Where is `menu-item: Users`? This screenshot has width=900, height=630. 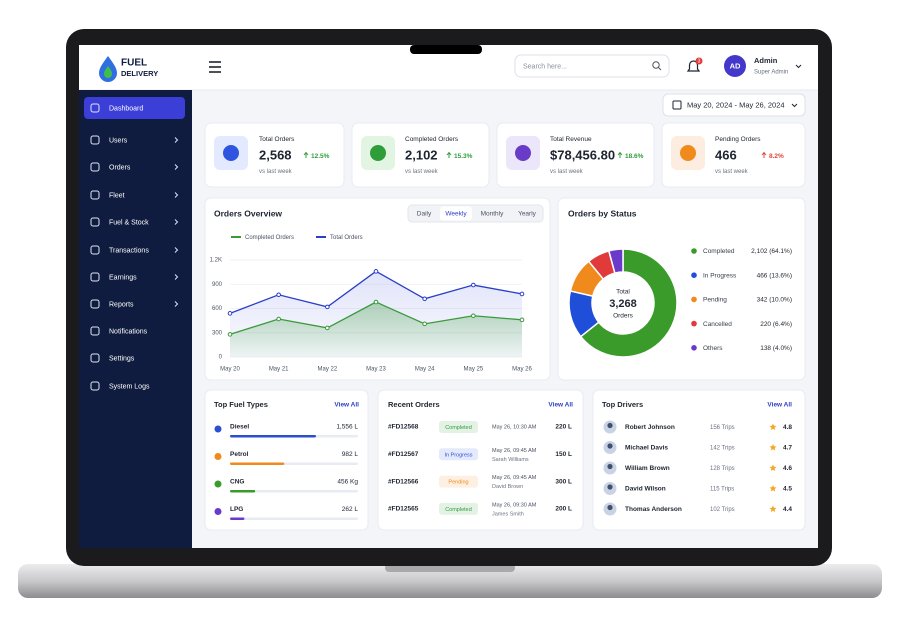 menu-item: Users is located at coordinates (118, 140).